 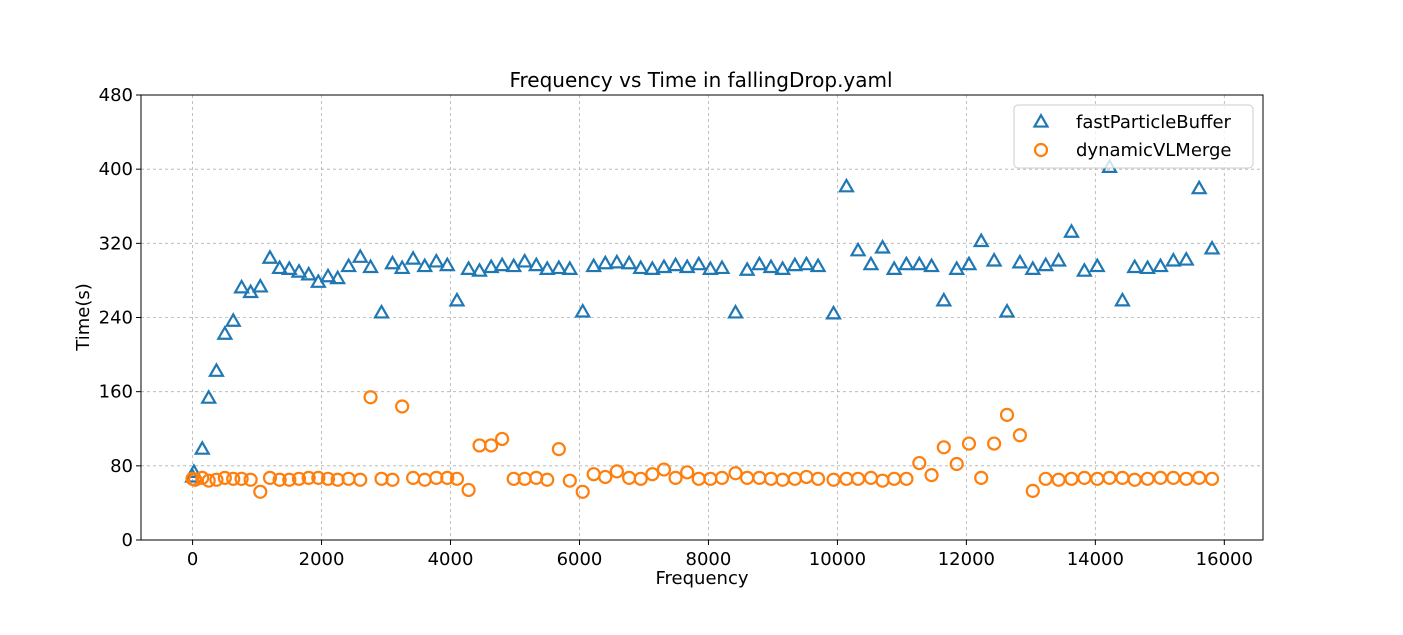 I want to click on y-tick-label: 240, so click(x=116, y=318).